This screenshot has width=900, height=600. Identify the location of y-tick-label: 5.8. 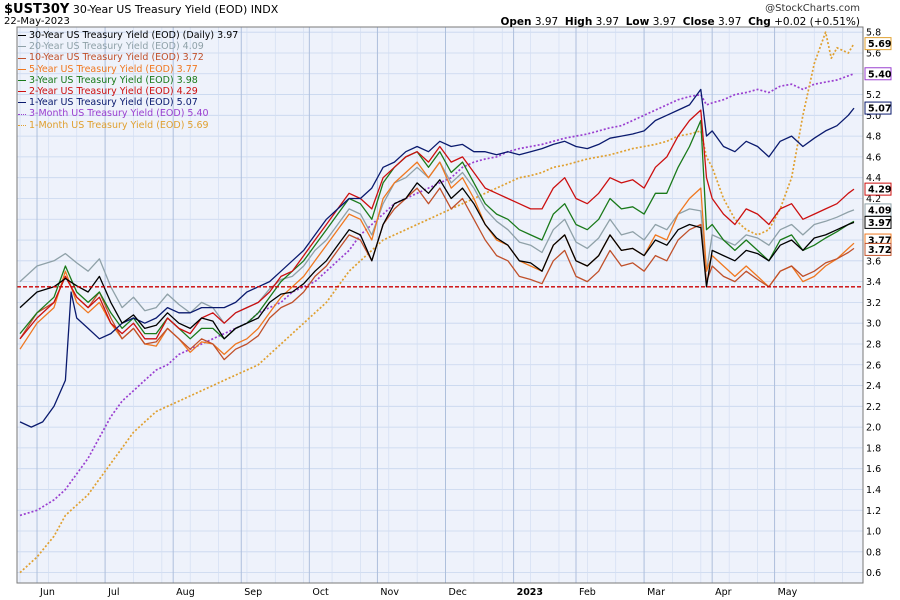
(873, 33).